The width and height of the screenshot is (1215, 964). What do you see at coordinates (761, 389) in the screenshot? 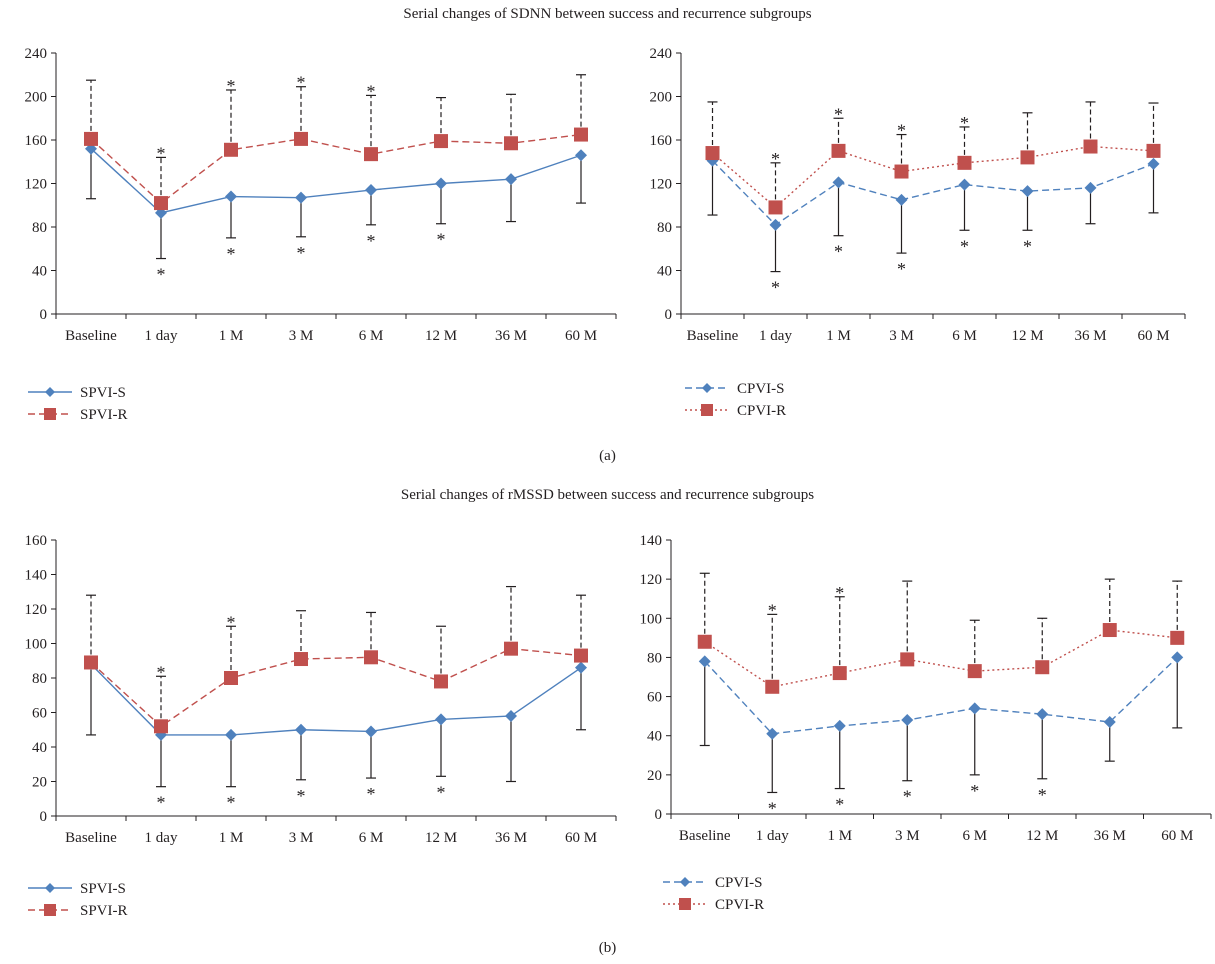
I see `legend-label: CPVI-S` at bounding box center [761, 389].